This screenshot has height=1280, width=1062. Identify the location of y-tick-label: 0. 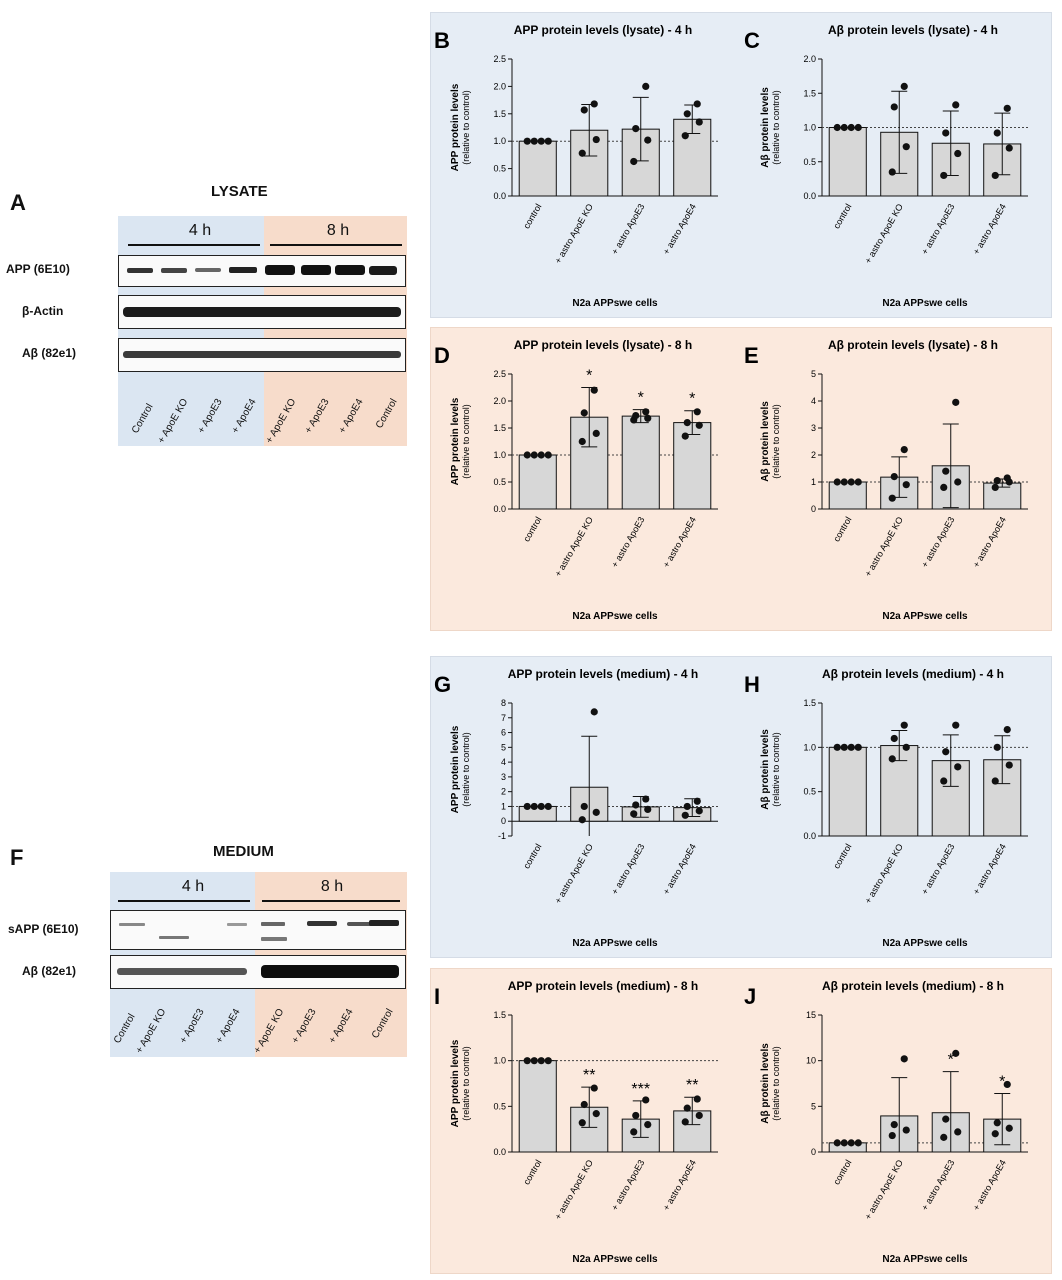
(813, 1152).